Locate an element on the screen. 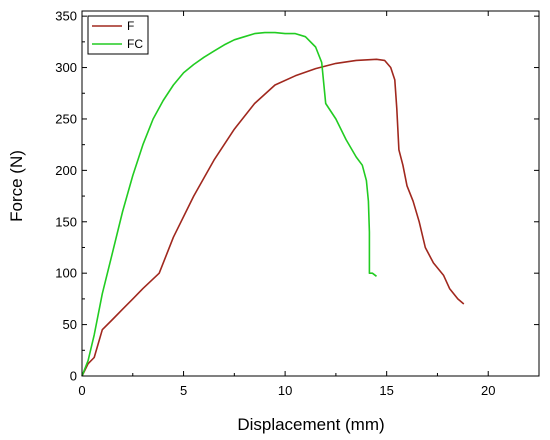 This screenshot has width=550, height=440. legend-box is located at coordinates (118, 35).